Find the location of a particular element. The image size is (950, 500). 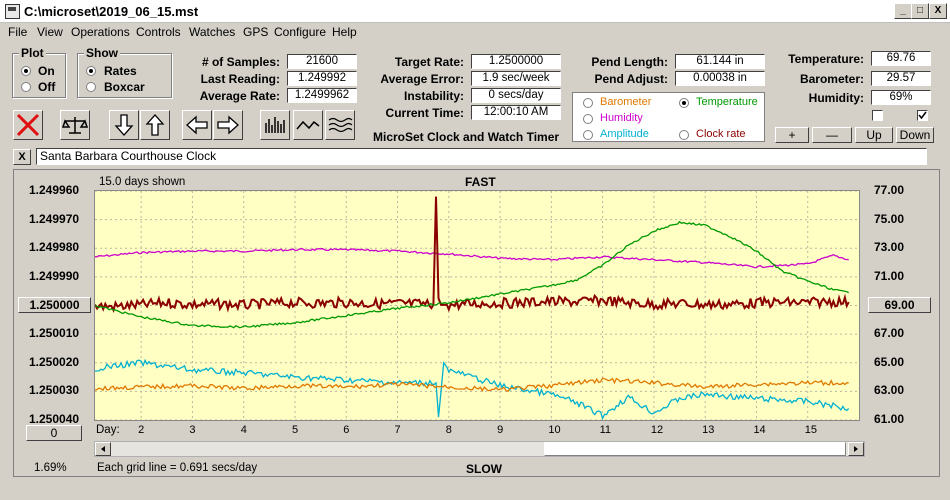

offset-button: 0 is located at coordinates (54, 433).